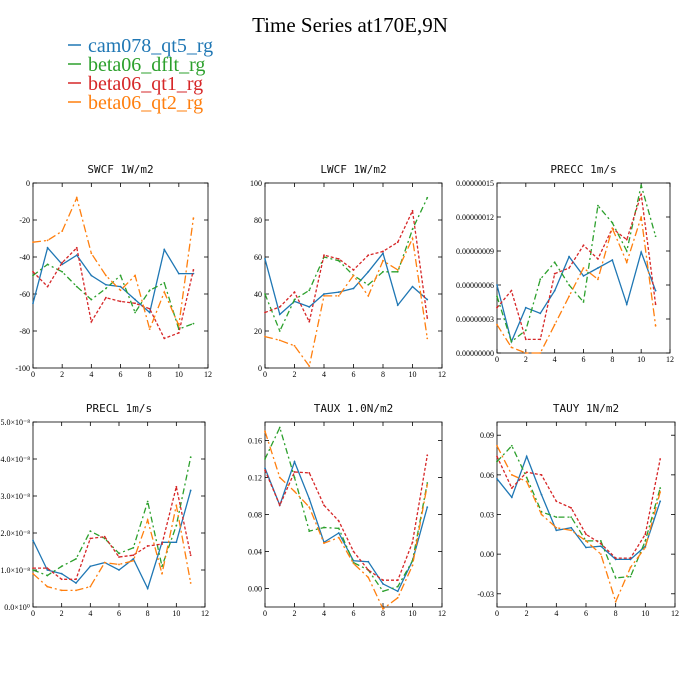  I want to click on y-tick-label: -80, so click(24, 331).